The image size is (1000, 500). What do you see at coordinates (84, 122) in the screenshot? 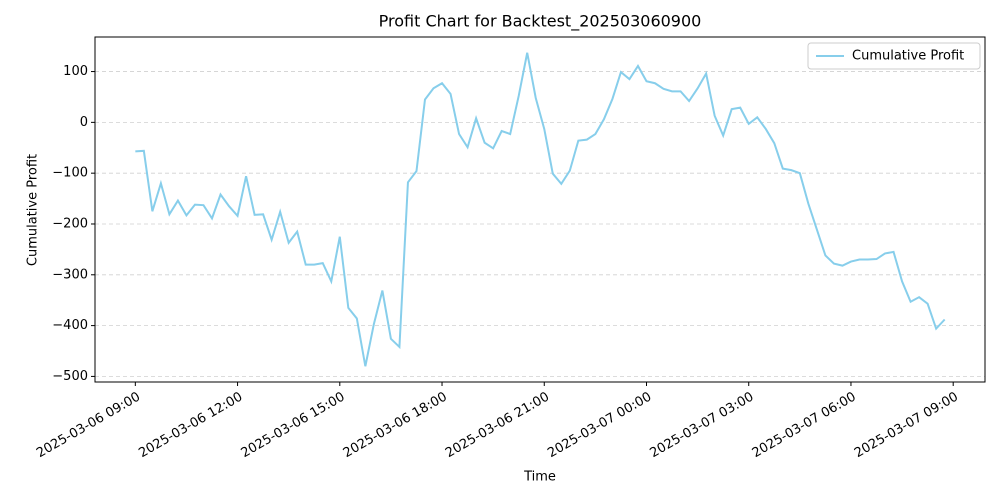
I see `y-tick-label: 0` at bounding box center [84, 122].